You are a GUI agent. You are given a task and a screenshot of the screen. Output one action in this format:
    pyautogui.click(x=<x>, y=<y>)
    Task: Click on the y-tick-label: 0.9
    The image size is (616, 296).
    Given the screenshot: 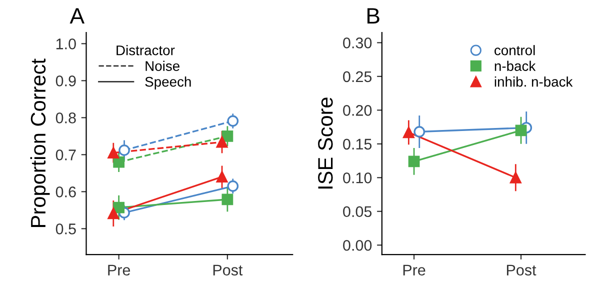 What is the action you would take?
    pyautogui.click(x=66, y=81)
    